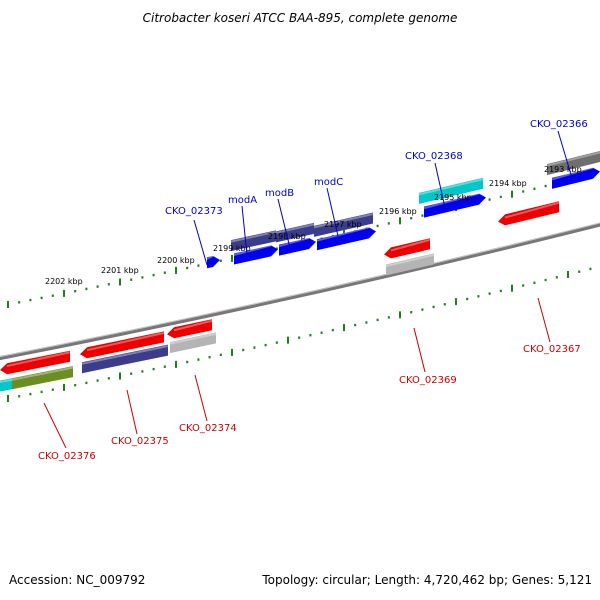 The width and height of the screenshot is (600, 600). I want to click on kbp-label: 2201 kbp, so click(120, 270).